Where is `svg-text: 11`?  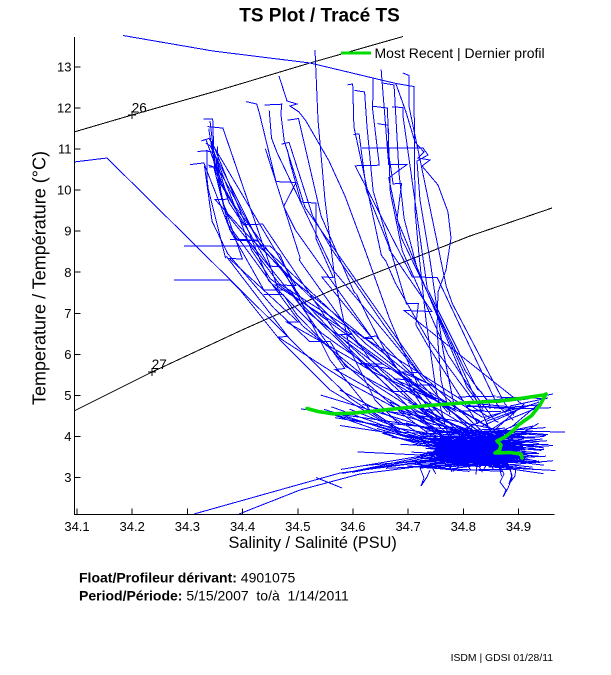
svg-text: 11 is located at coordinates (65, 149).